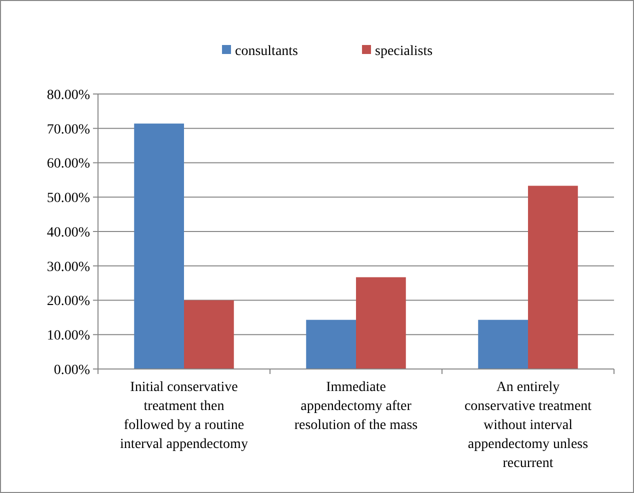 The width and height of the screenshot is (634, 493). I want to click on y-tick-label: 30.00%, so click(68, 267).